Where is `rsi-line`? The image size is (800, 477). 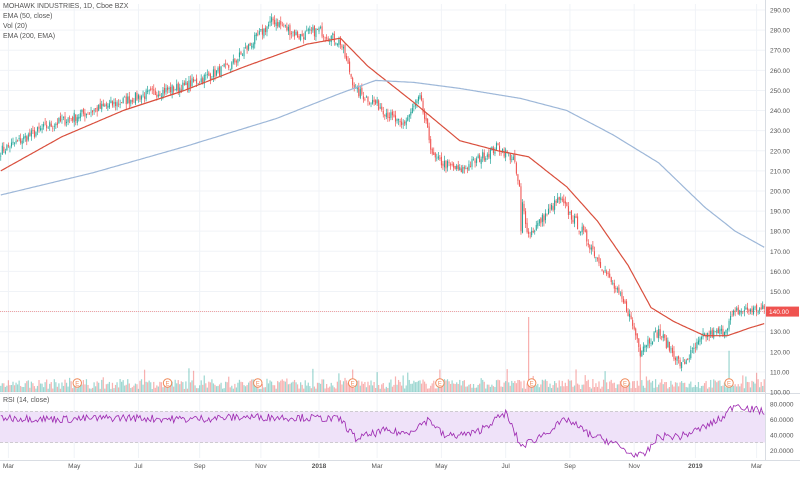 rsi-line is located at coordinates (382, 431).